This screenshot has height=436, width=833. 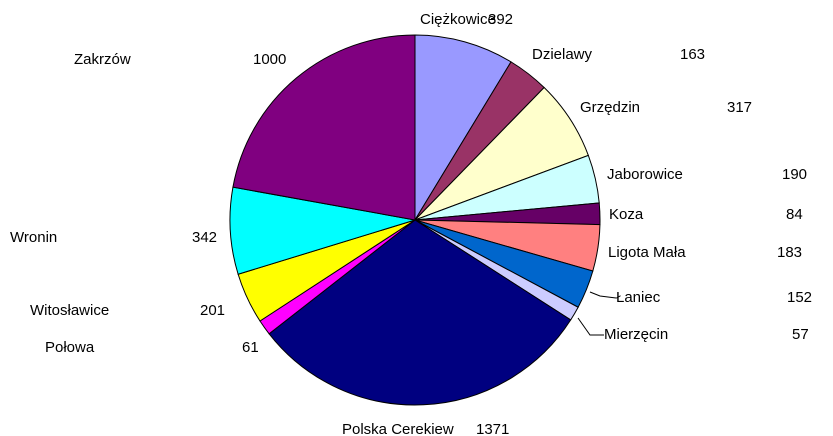 I want to click on slice-label: Połowa, so click(x=70, y=347).